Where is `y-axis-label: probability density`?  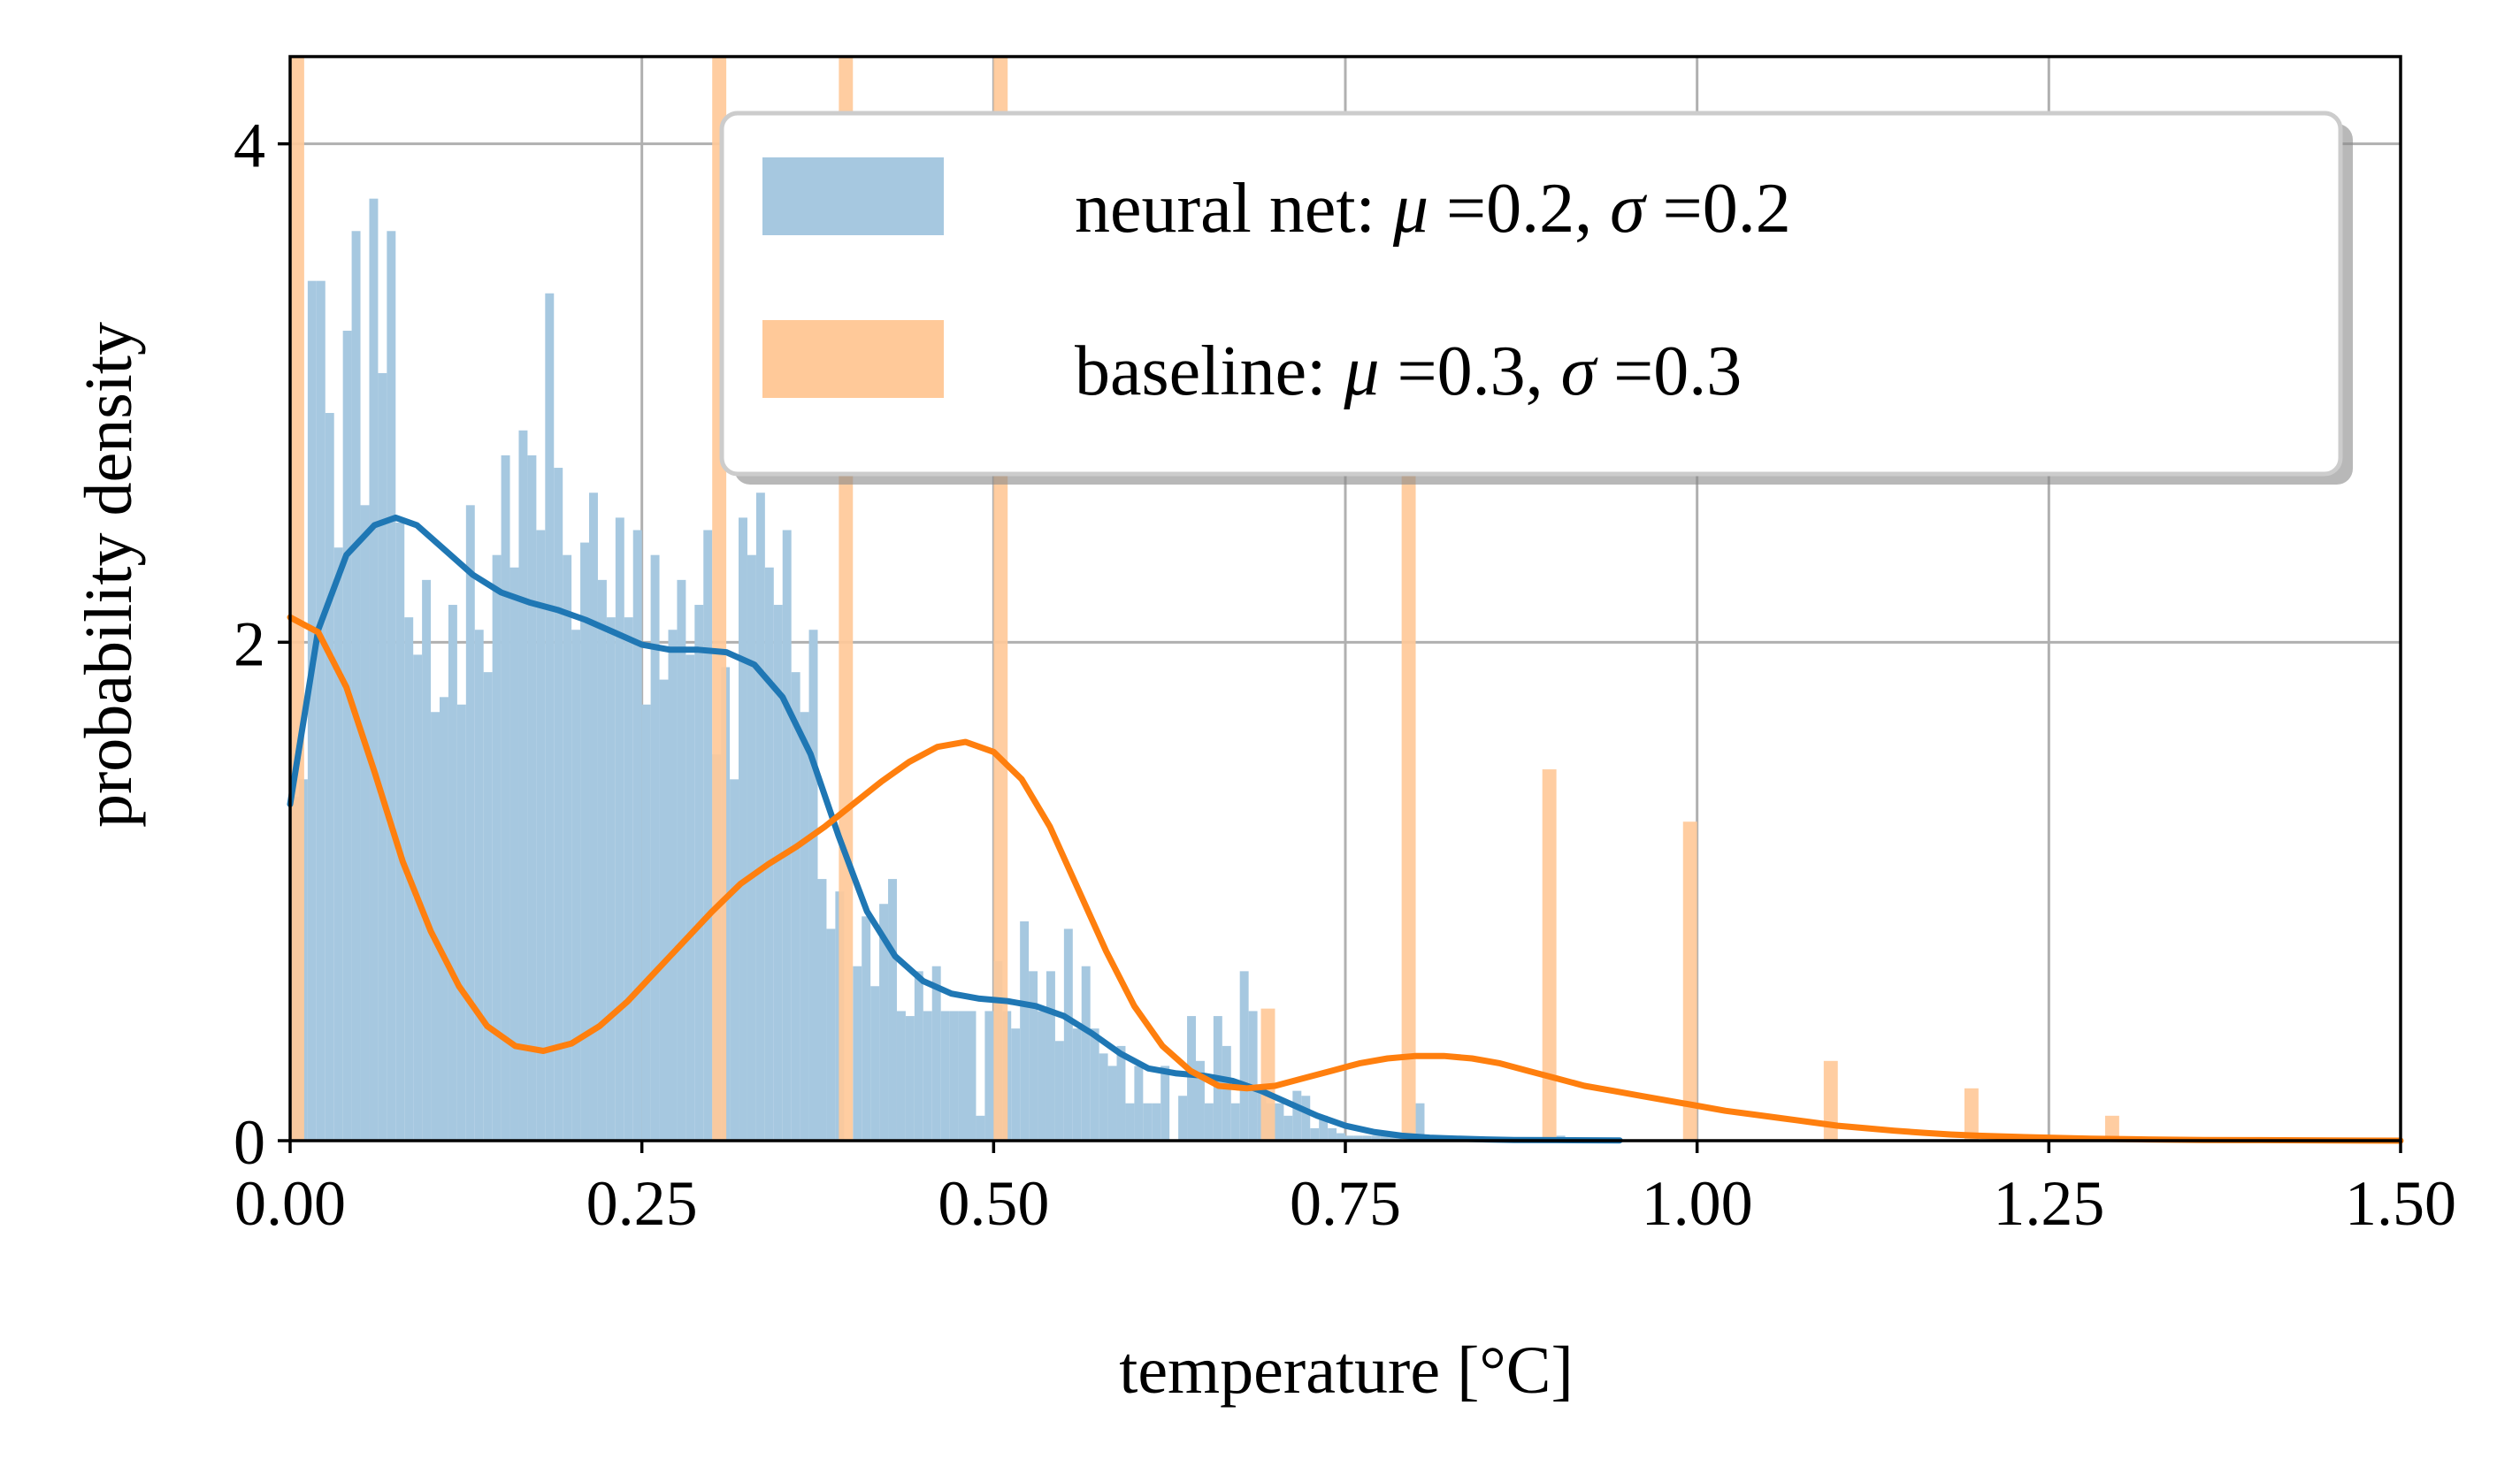
y-axis-label: probability density is located at coordinates (109, 575).